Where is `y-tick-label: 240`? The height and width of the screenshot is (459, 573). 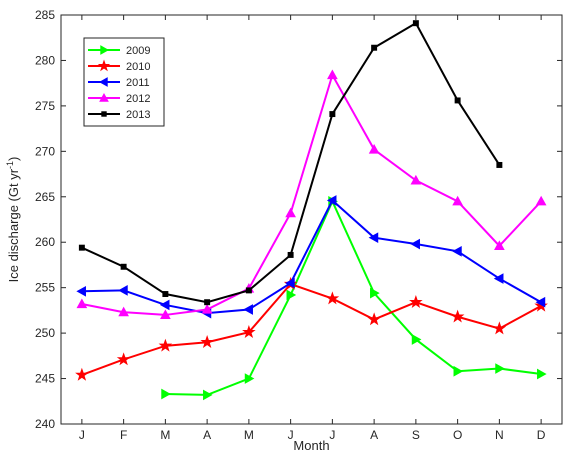 y-tick-label: 240 is located at coordinates (45, 424).